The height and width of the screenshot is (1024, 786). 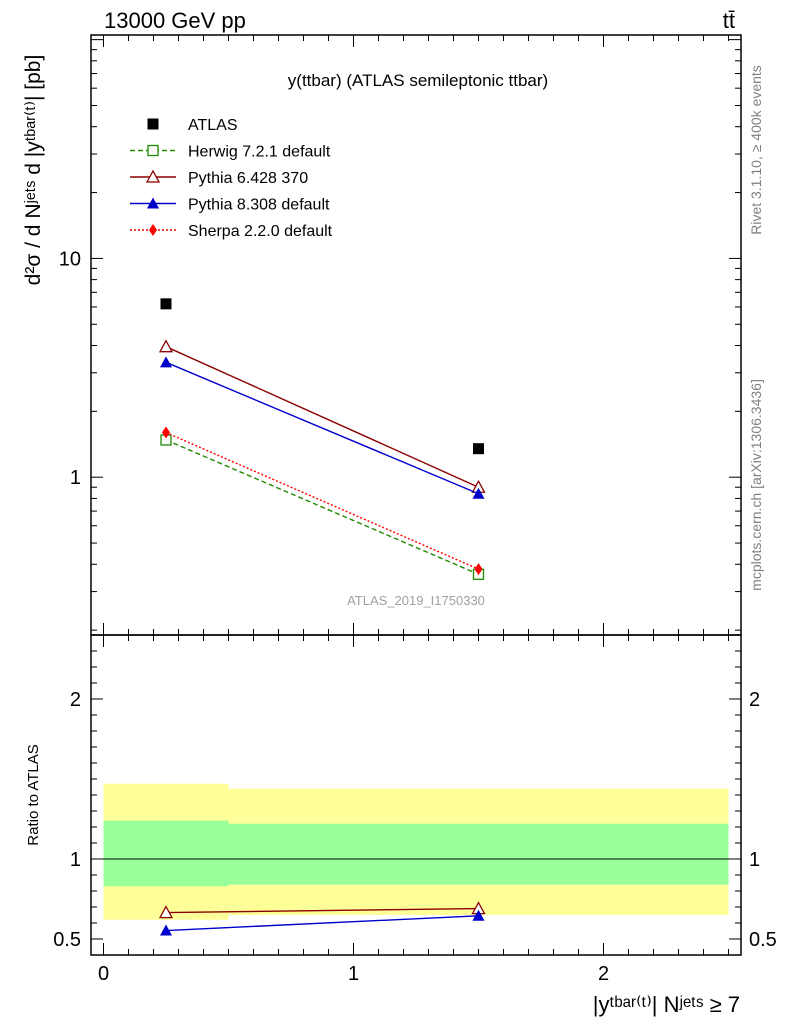 I want to click on x-axis-label: |yᵗᵇᵃʳ⁽ᵗ⁾| Nʲᵉᵗˢ ≥ 7, so click(x=666, y=1004).